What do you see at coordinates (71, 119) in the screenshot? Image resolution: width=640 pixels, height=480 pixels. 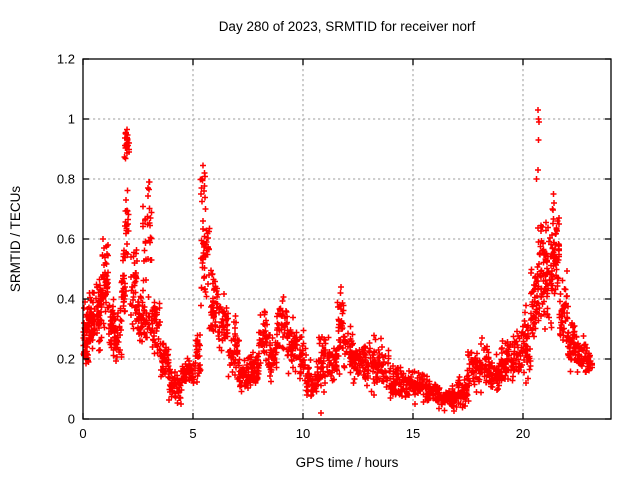 I see `y-tick-label: 1` at bounding box center [71, 119].